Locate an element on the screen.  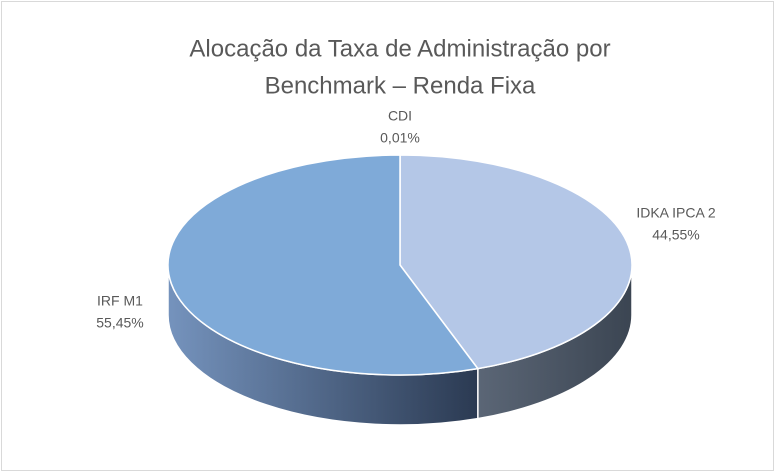
category-label: IRF M1 is located at coordinates (120, 301).